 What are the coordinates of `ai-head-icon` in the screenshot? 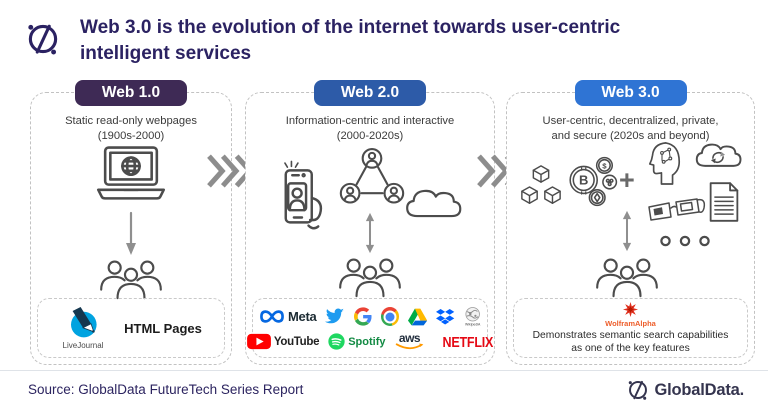 It's located at (664, 163).